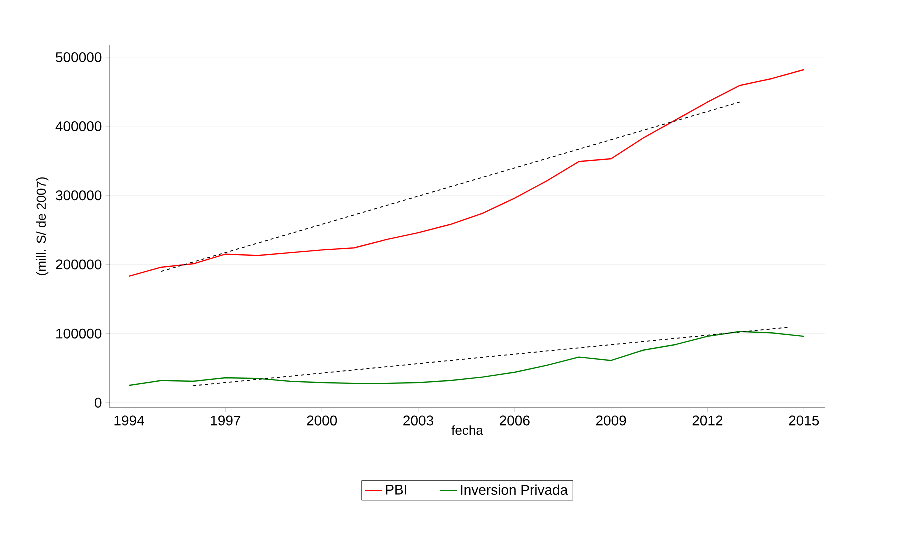 The image size is (913, 536). I want to click on x-tick-label: 2012, so click(707, 421).